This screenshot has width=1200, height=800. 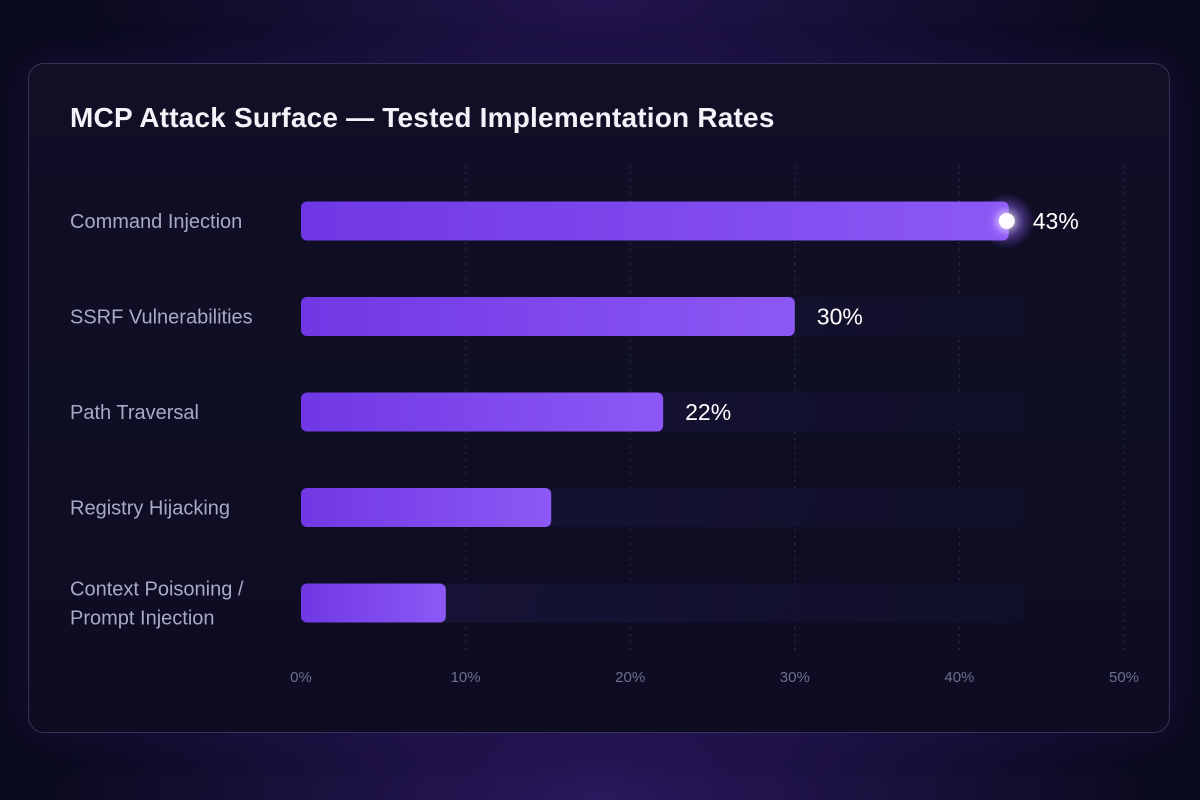 I want to click on category-label: Registry Hijacking, so click(x=150, y=509).